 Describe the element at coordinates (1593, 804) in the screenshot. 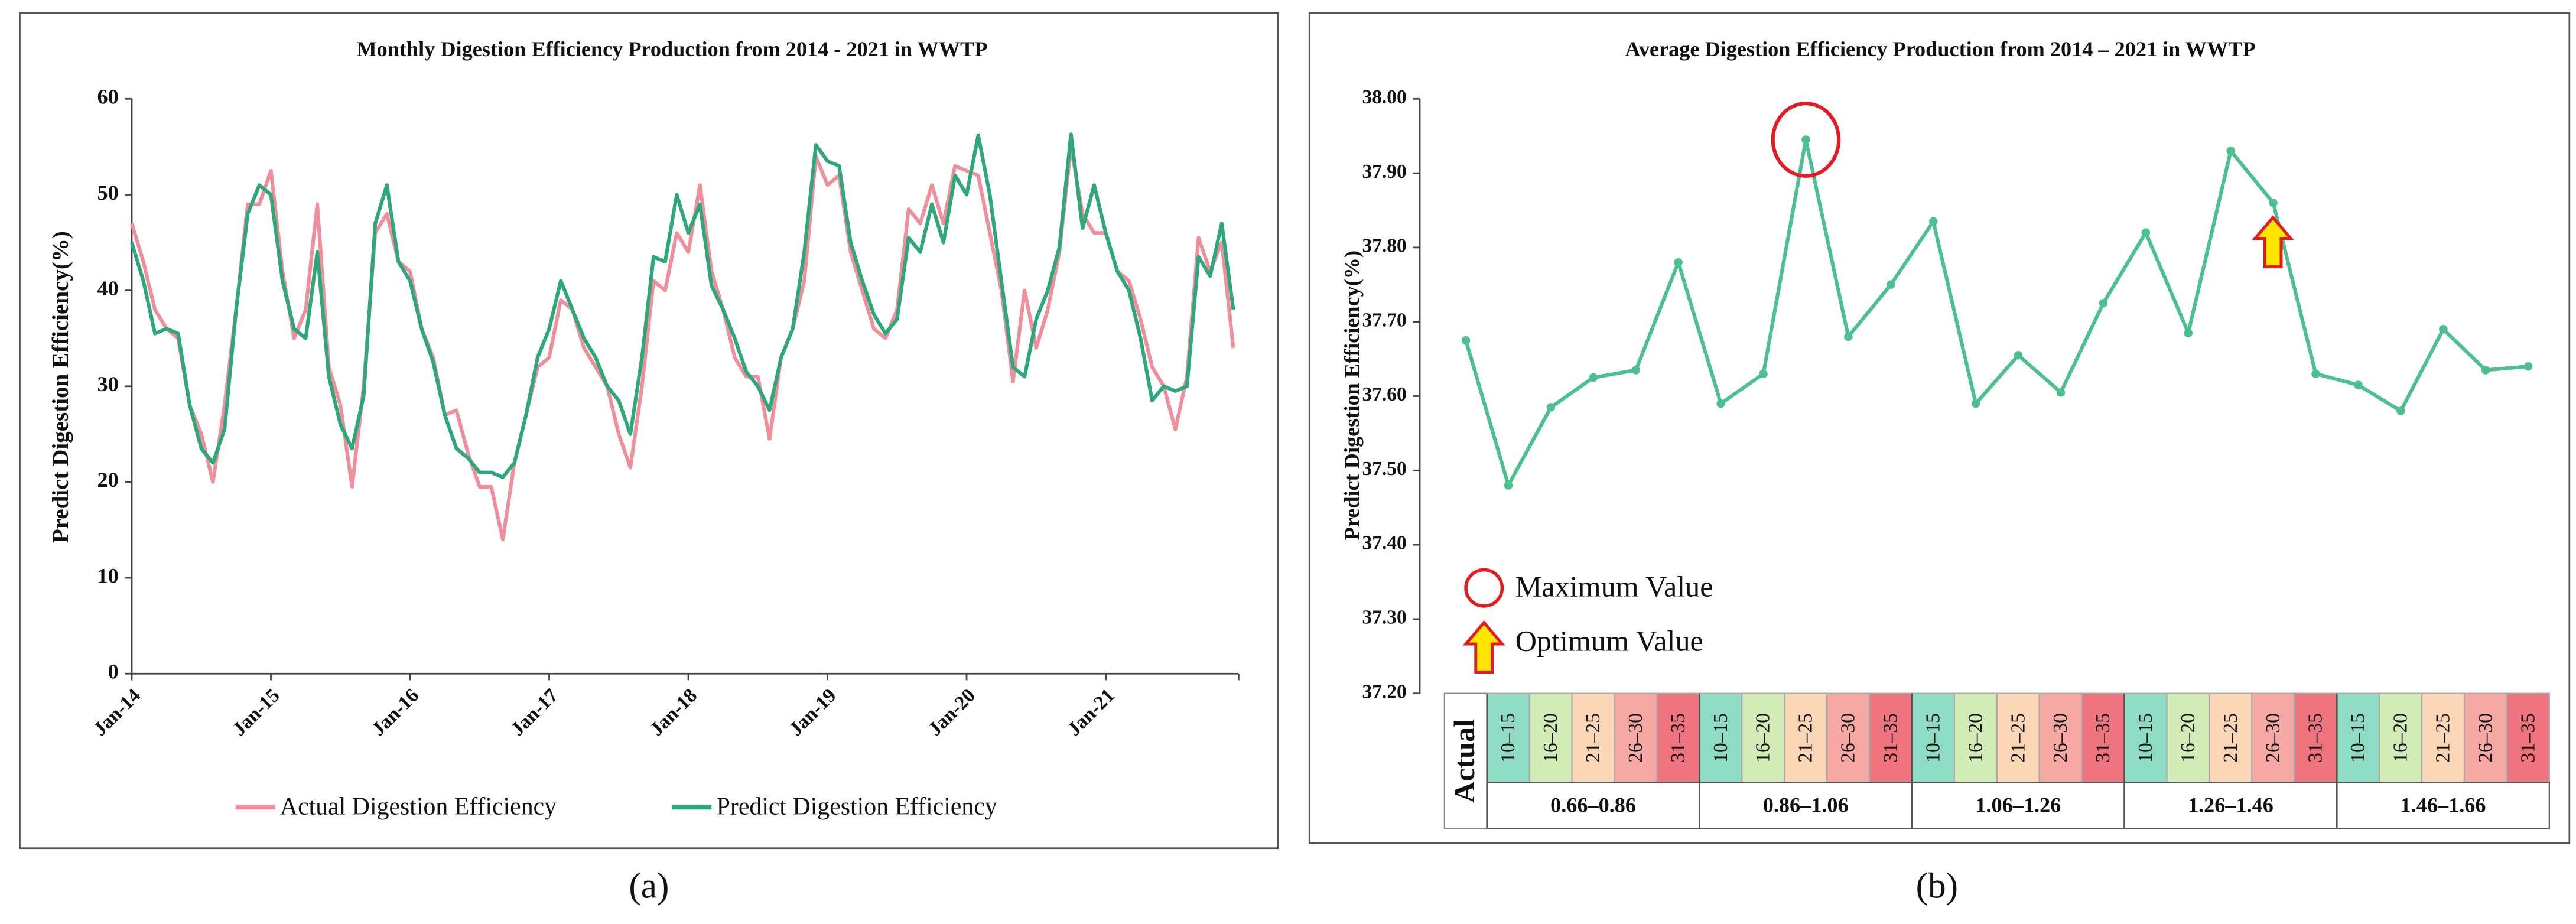

I see `table-group-label: 0.66–0.86` at that location.